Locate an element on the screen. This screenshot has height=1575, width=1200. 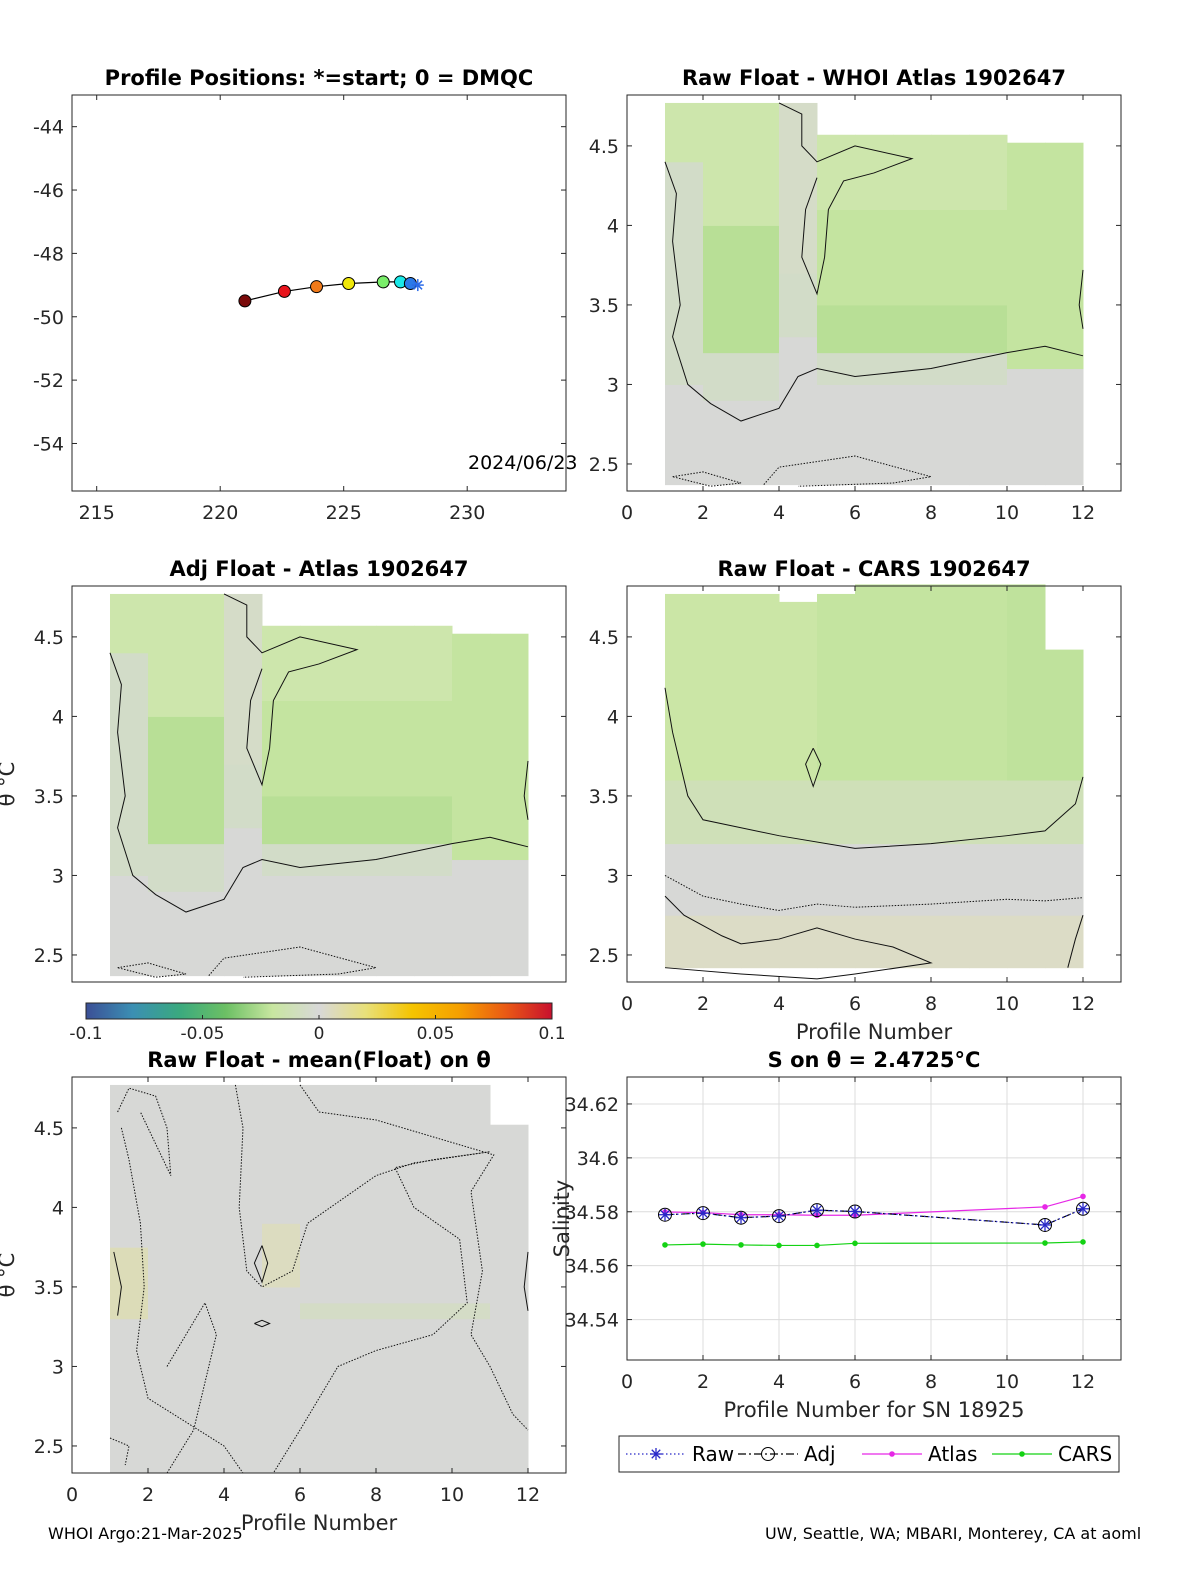
start-marker-stroke is located at coordinates (418, 285).